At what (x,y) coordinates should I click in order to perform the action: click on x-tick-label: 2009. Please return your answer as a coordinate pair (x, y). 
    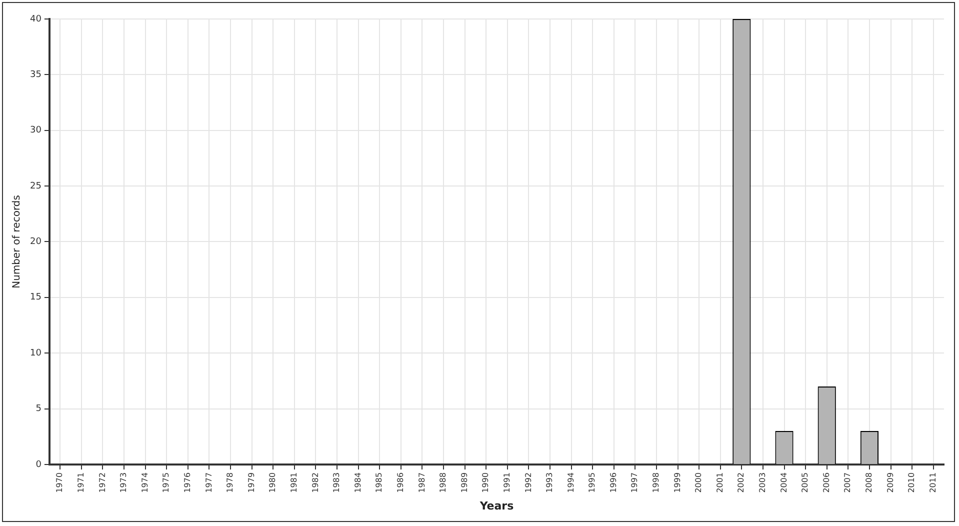
    Looking at the image, I should click on (890, 482).